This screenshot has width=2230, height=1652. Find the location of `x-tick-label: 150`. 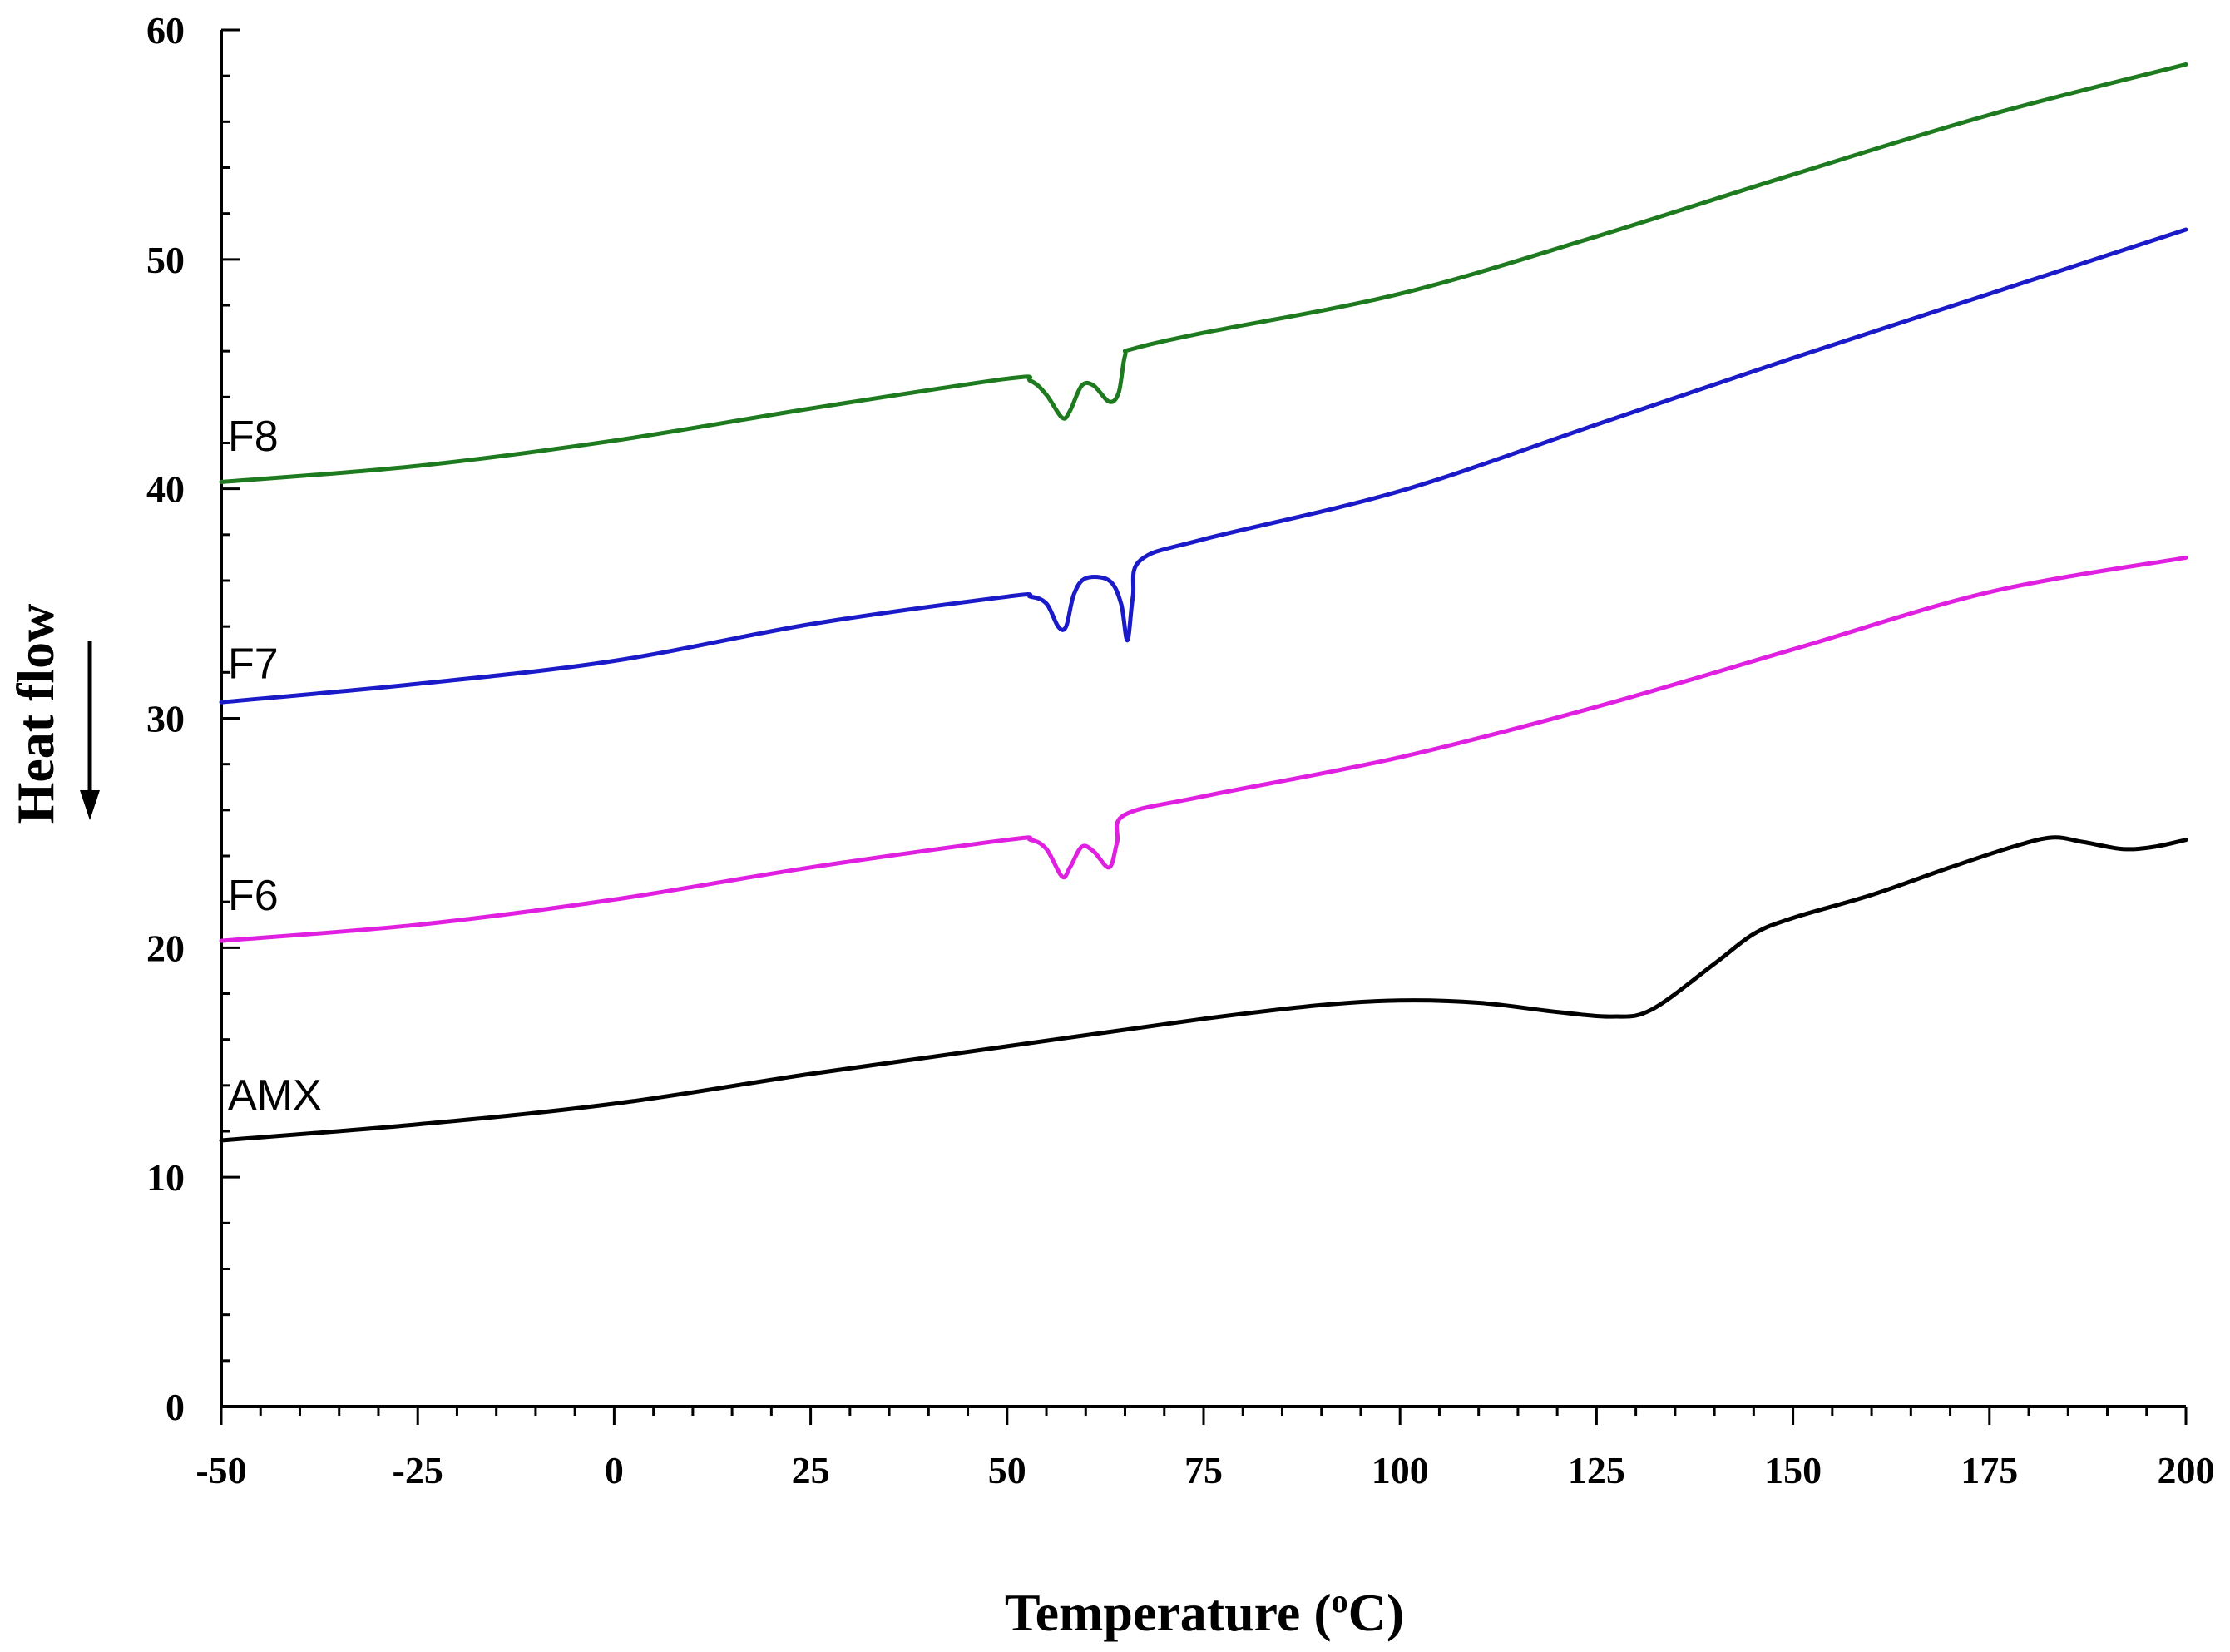

x-tick-label: 150 is located at coordinates (1793, 1470).